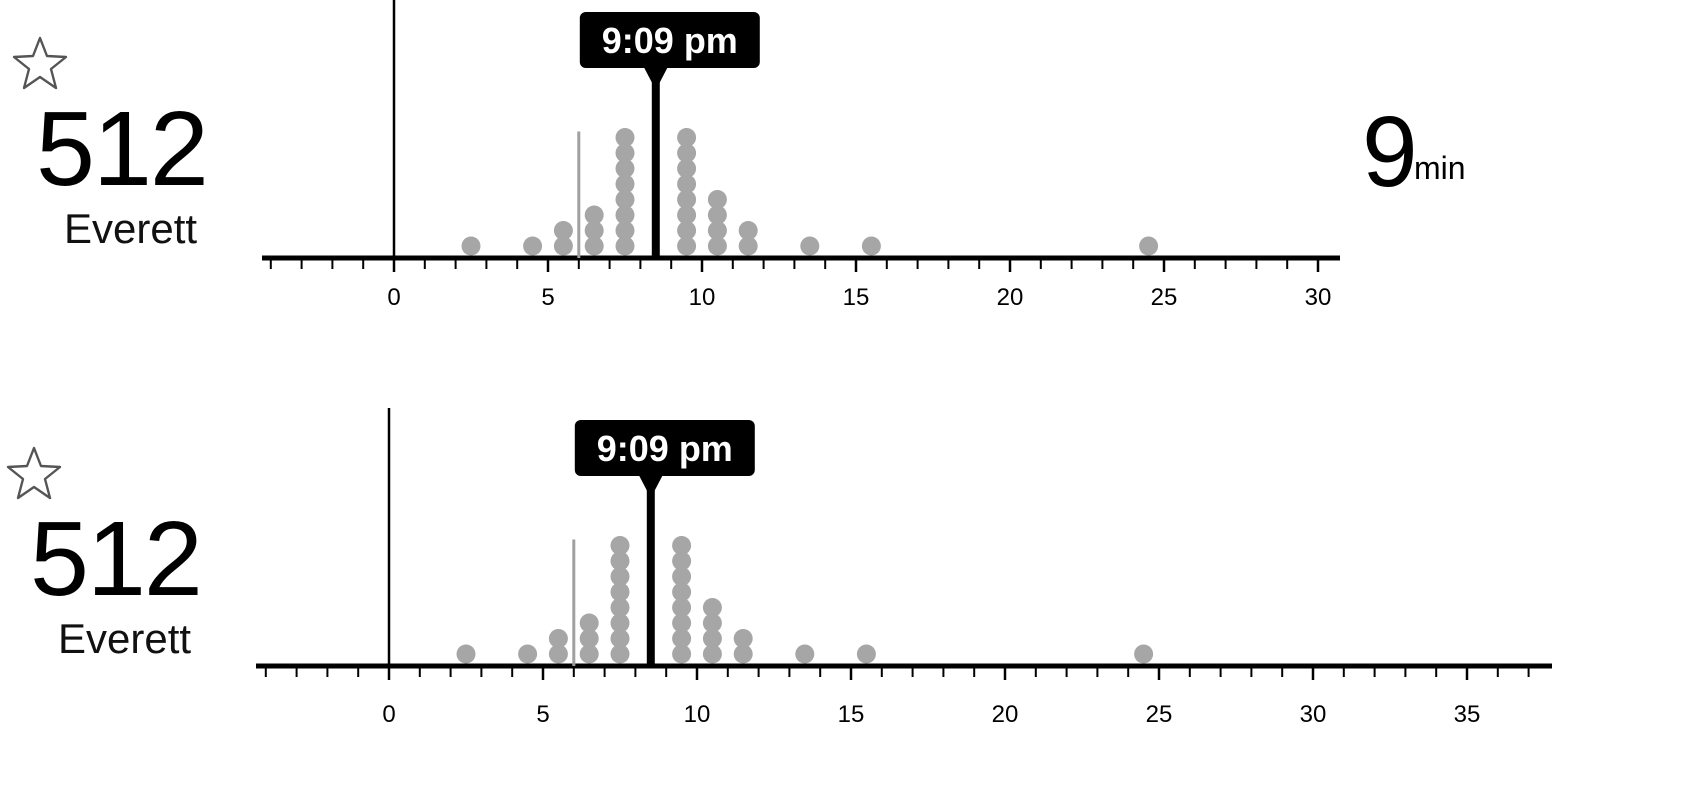 This screenshot has width=1708, height=808. I want to click on eta-value: 9, so click(1390, 152).